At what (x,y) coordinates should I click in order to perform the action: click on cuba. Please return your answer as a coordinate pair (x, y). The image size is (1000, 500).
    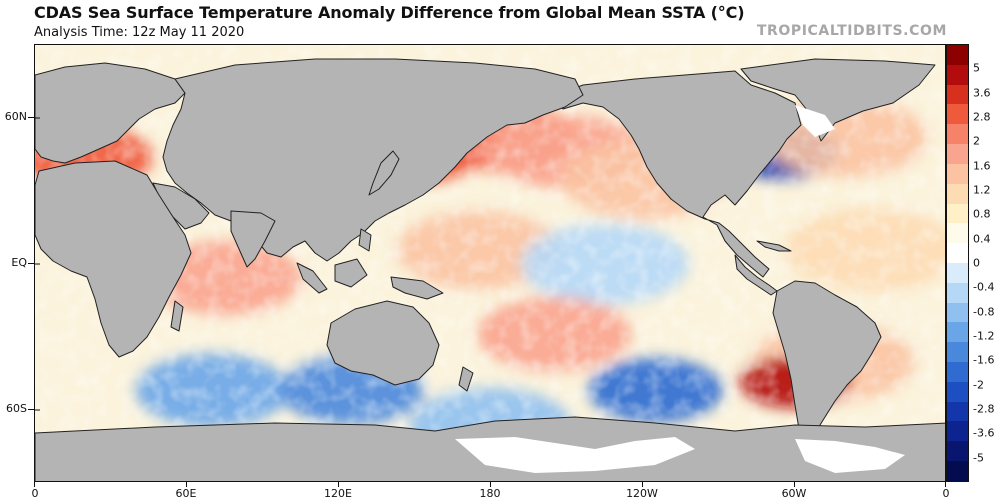
    Looking at the image, I should click on (774, 246).